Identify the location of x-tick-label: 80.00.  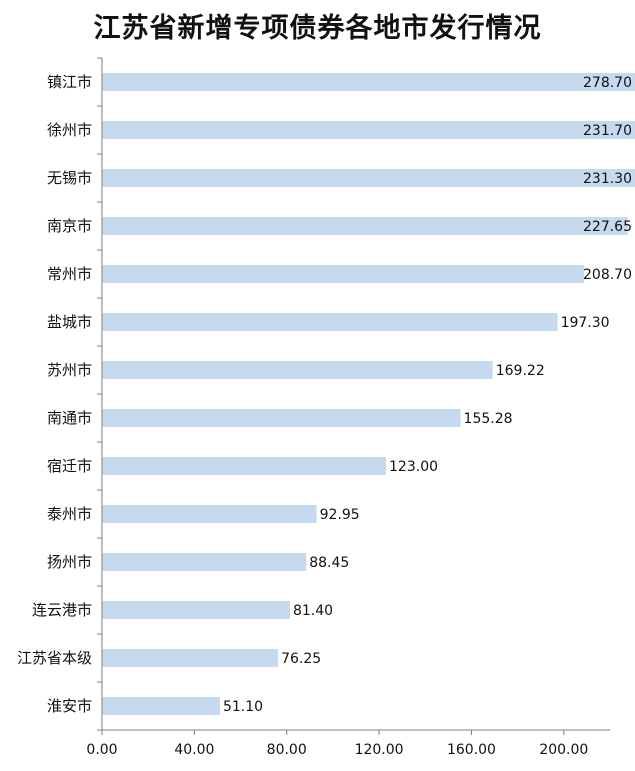
(287, 750).